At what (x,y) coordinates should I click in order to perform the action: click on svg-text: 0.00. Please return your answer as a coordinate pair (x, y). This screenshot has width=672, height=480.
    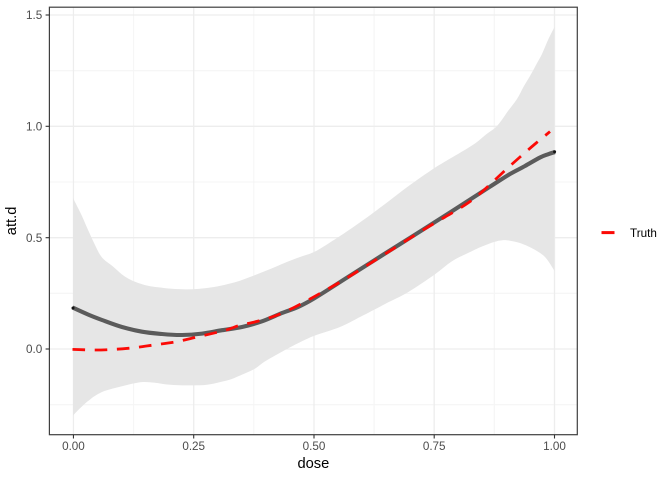
    Looking at the image, I should click on (73, 446).